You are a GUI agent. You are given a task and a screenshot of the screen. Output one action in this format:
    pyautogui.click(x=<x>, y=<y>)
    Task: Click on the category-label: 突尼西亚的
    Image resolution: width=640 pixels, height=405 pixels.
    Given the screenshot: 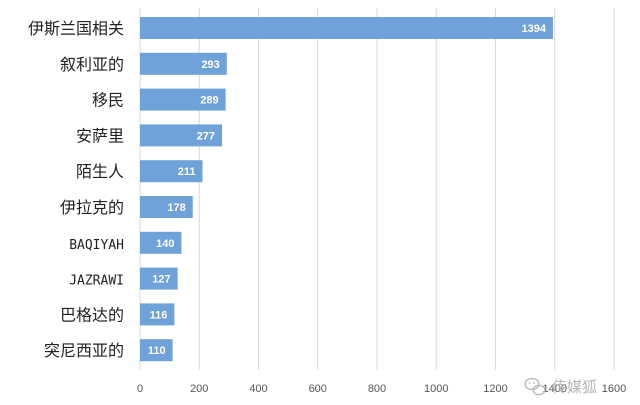 What is the action you would take?
    pyautogui.click(x=84, y=350)
    